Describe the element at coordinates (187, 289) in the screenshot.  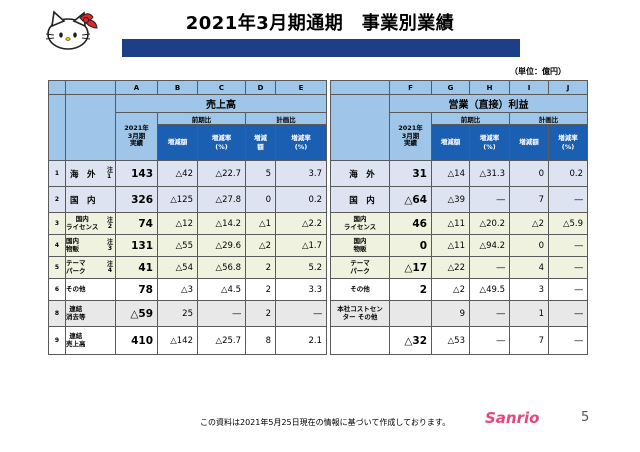
I see `table-row: 6 その他 78 △3 △4.5 2 3.3` at that location.